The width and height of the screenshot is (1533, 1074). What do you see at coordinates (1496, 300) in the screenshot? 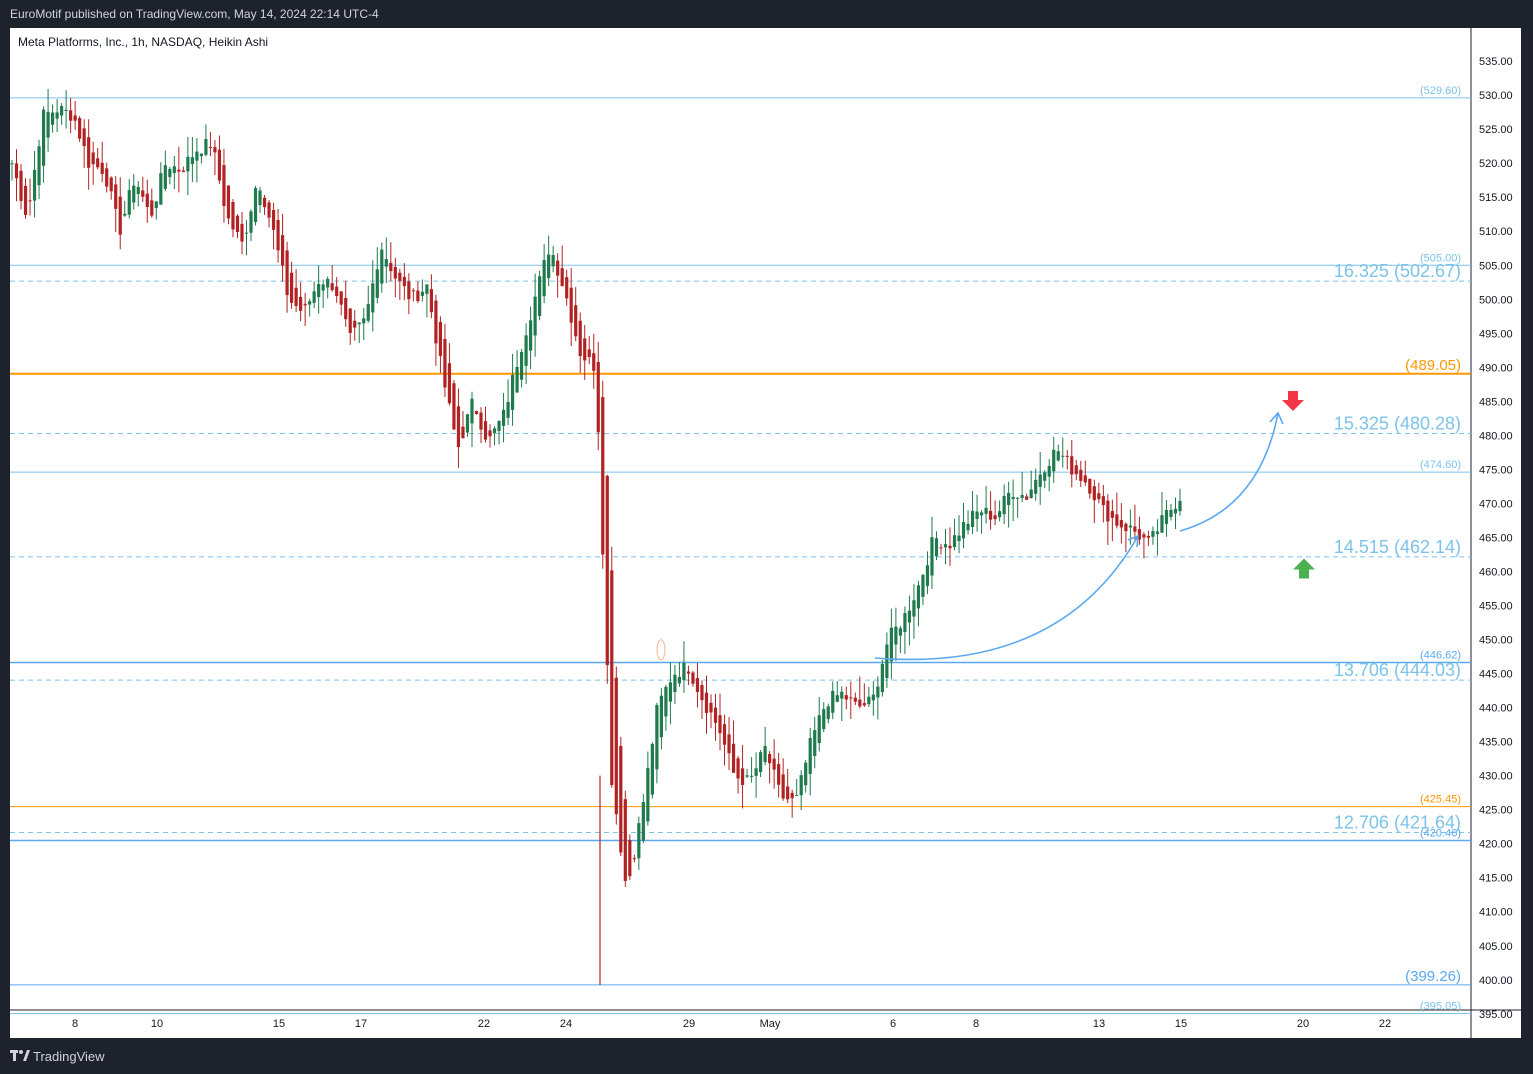
I see `y-tick-label: 500.00` at bounding box center [1496, 300].